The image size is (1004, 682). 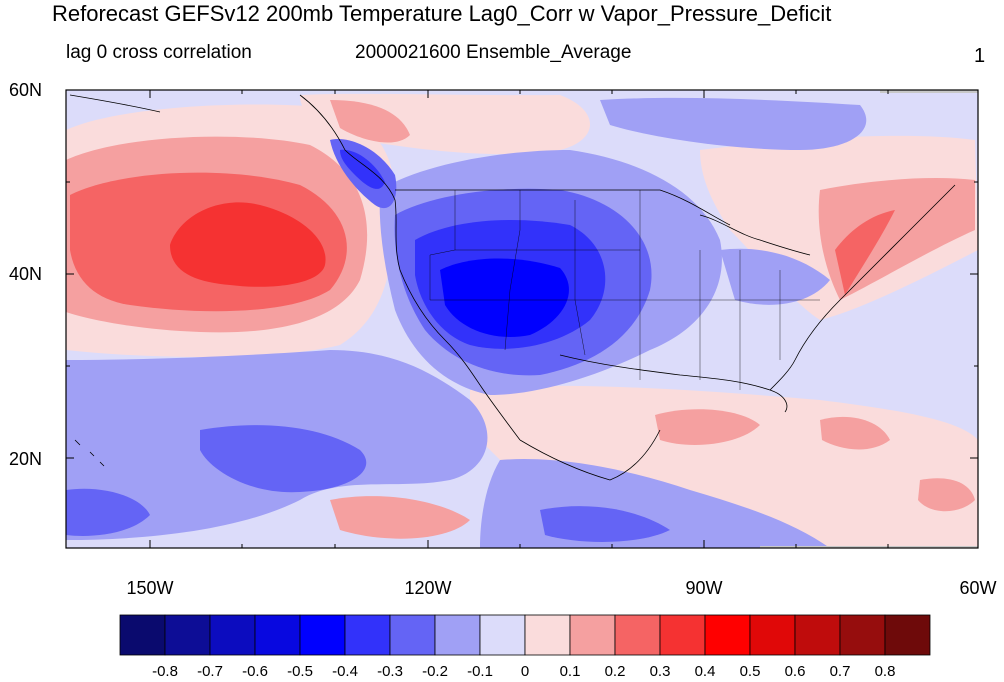 I want to click on baja-line, so click(x=500, y=412).